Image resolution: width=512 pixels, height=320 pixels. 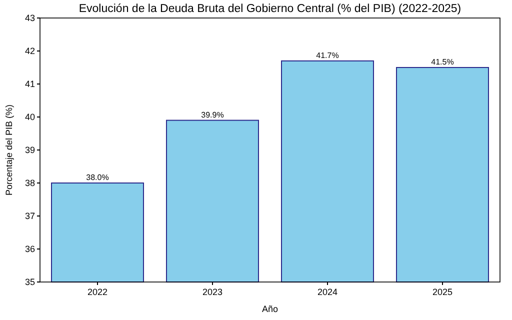 I want to click on y-tick-label: 38, so click(x=29, y=183).